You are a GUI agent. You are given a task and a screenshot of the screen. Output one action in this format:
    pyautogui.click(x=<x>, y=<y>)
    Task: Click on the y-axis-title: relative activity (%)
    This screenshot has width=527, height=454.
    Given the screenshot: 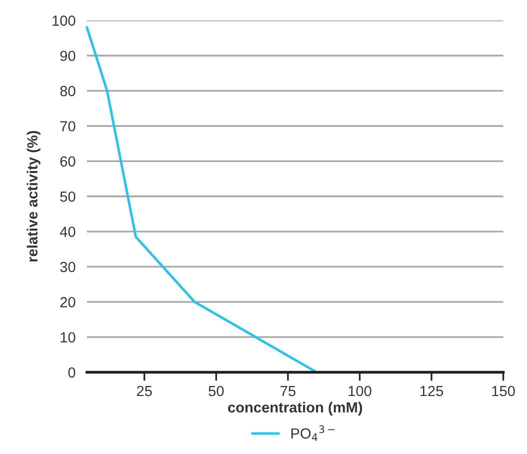 What is the action you would take?
    pyautogui.click(x=33, y=196)
    